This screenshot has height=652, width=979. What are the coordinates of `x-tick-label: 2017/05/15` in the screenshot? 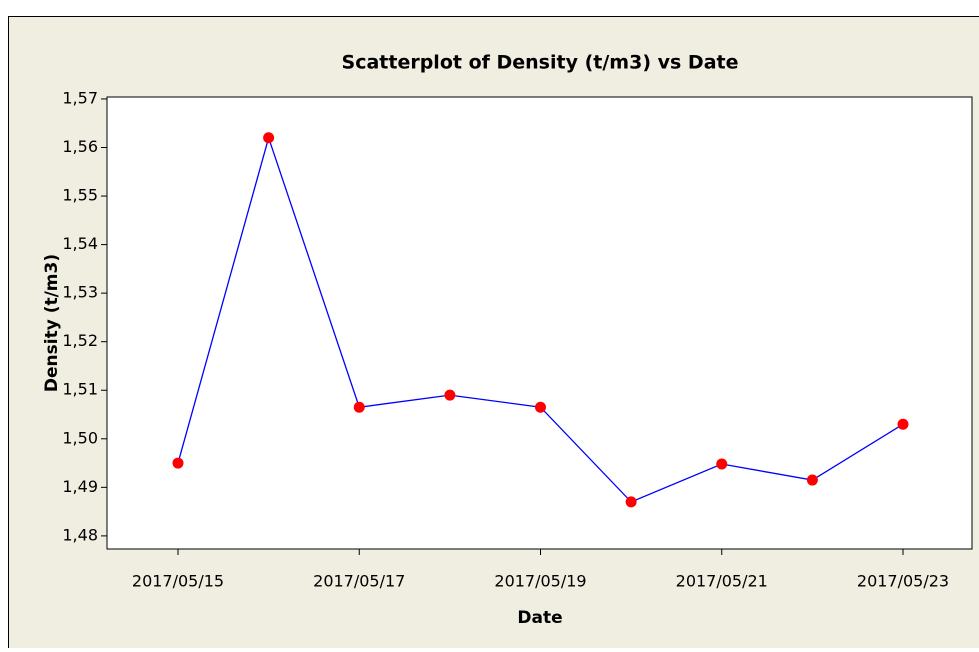 It's located at (178, 581).